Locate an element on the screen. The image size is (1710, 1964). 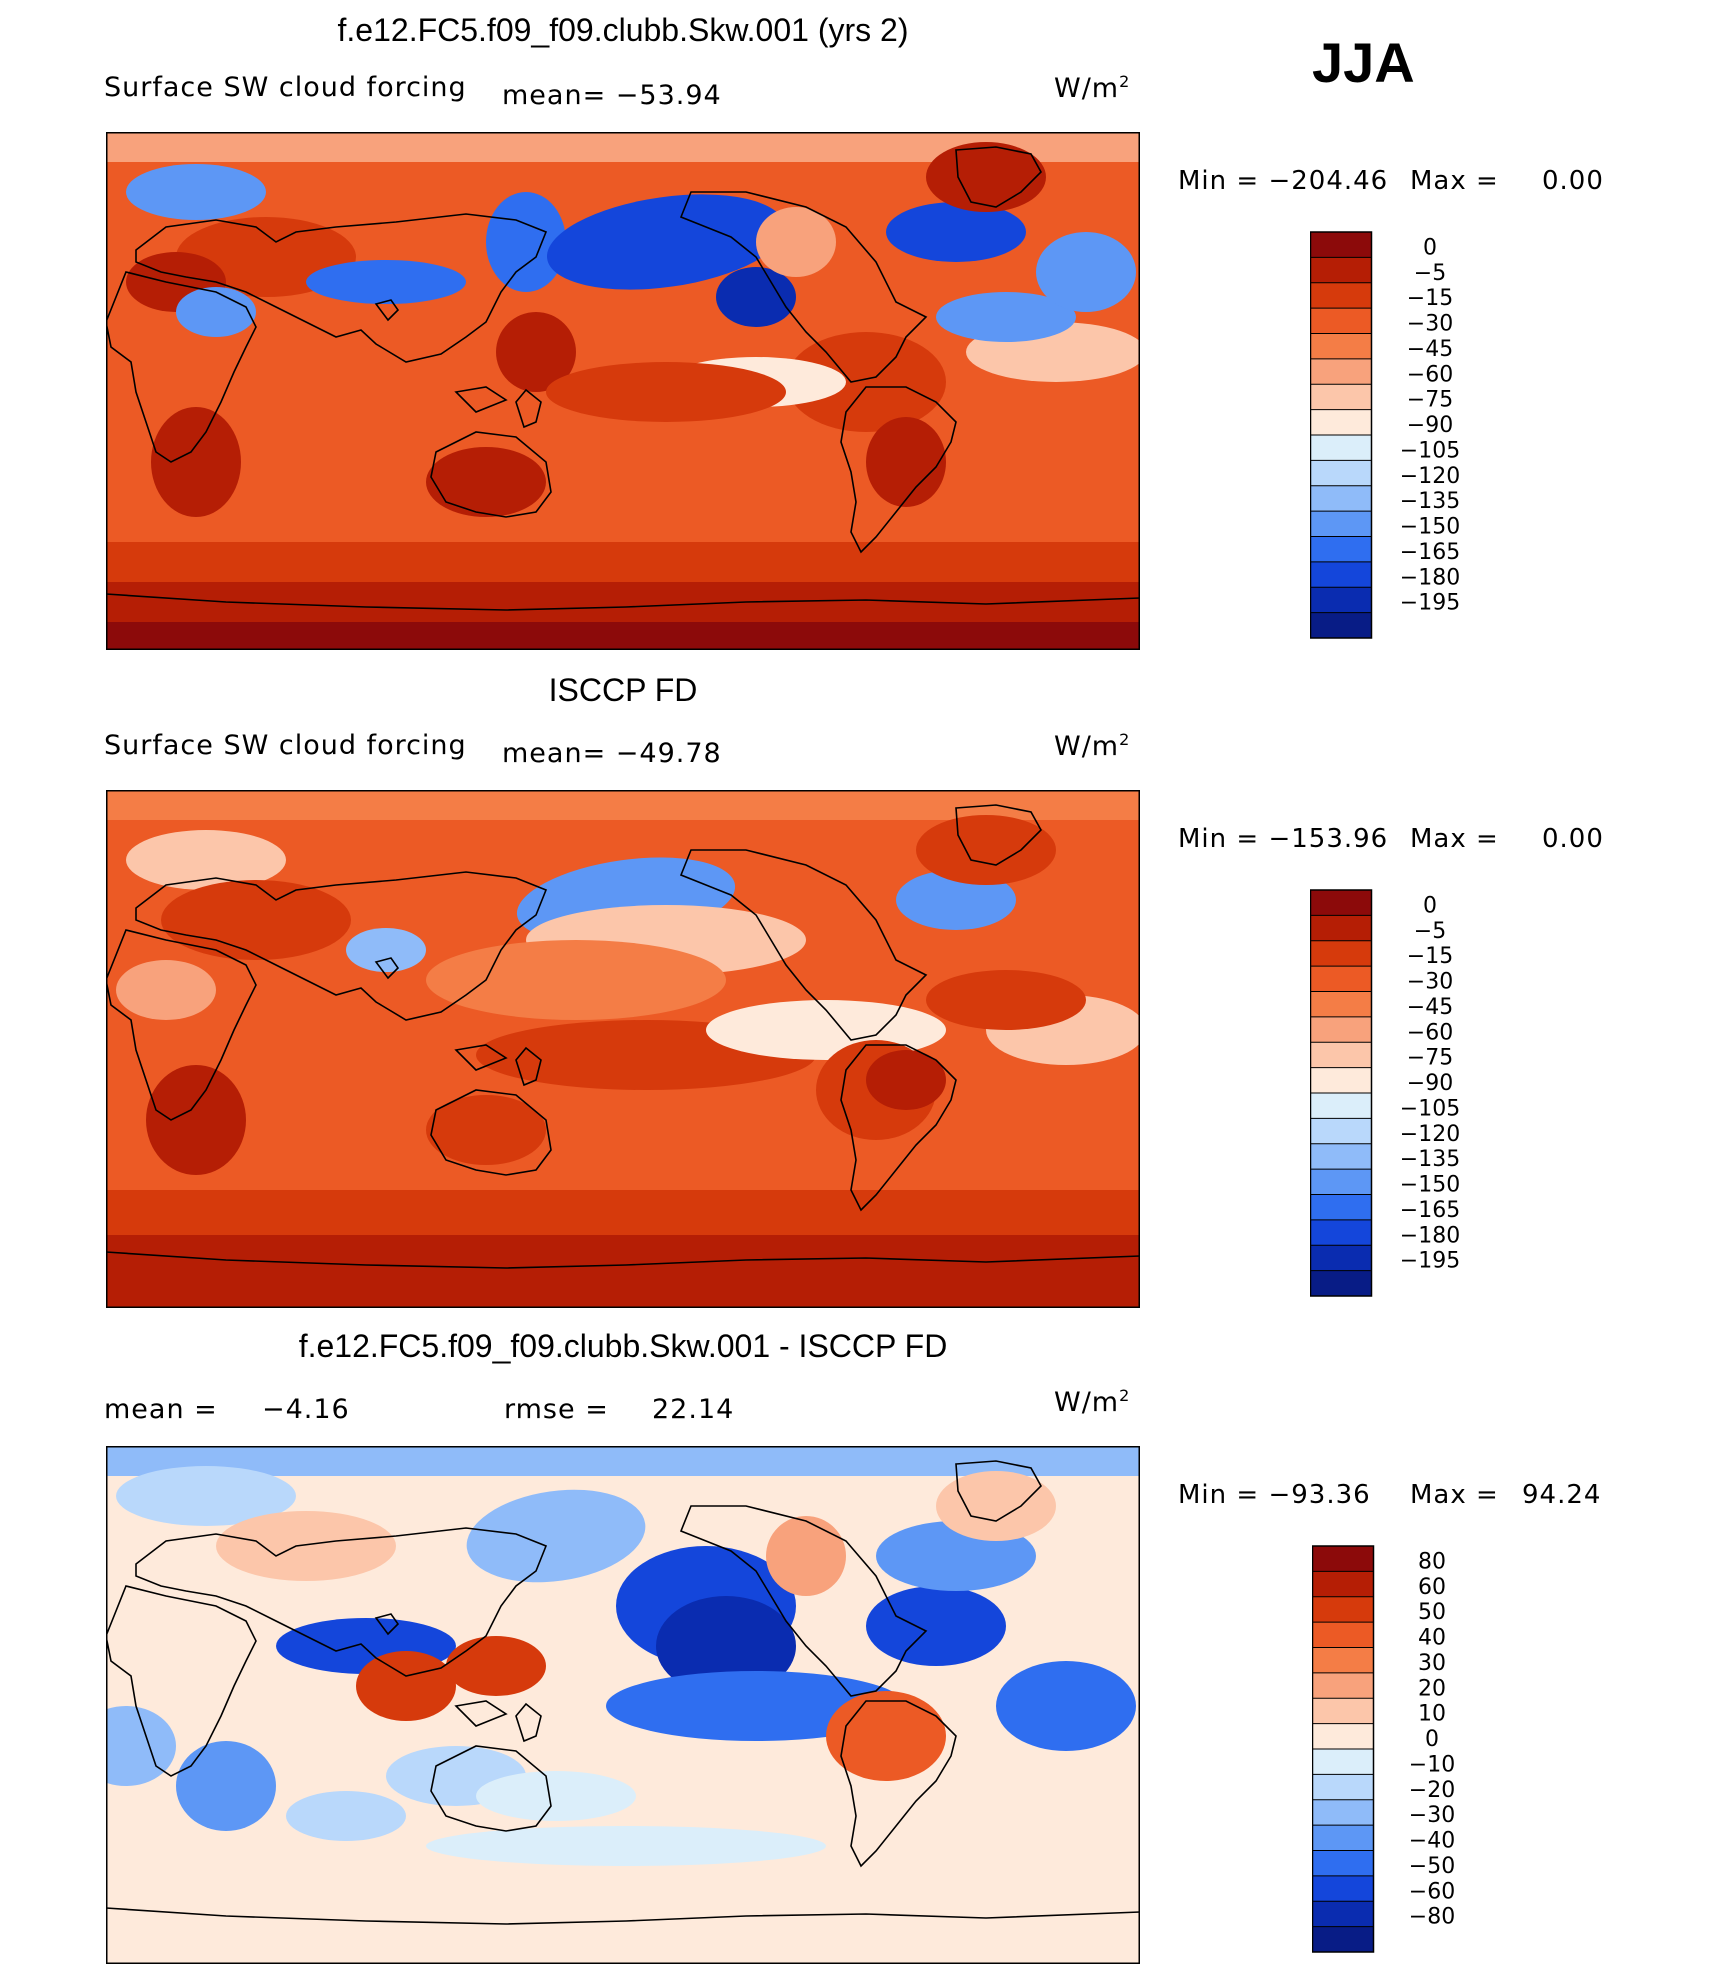
panel3-mean-value: −4.16 is located at coordinates (306, 1409).